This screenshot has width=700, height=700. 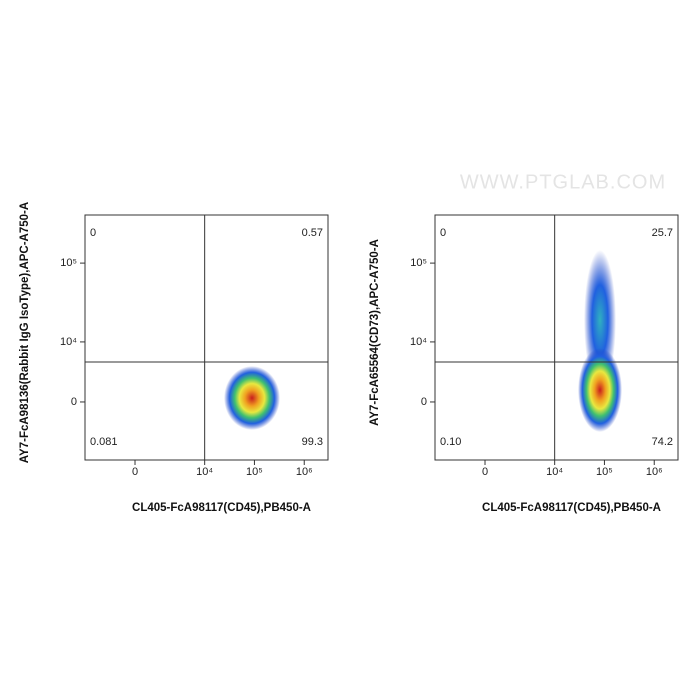 What do you see at coordinates (450, 442) in the screenshot?
I see `quadrant-percent: 0.10` at bounding box center [450, 442].